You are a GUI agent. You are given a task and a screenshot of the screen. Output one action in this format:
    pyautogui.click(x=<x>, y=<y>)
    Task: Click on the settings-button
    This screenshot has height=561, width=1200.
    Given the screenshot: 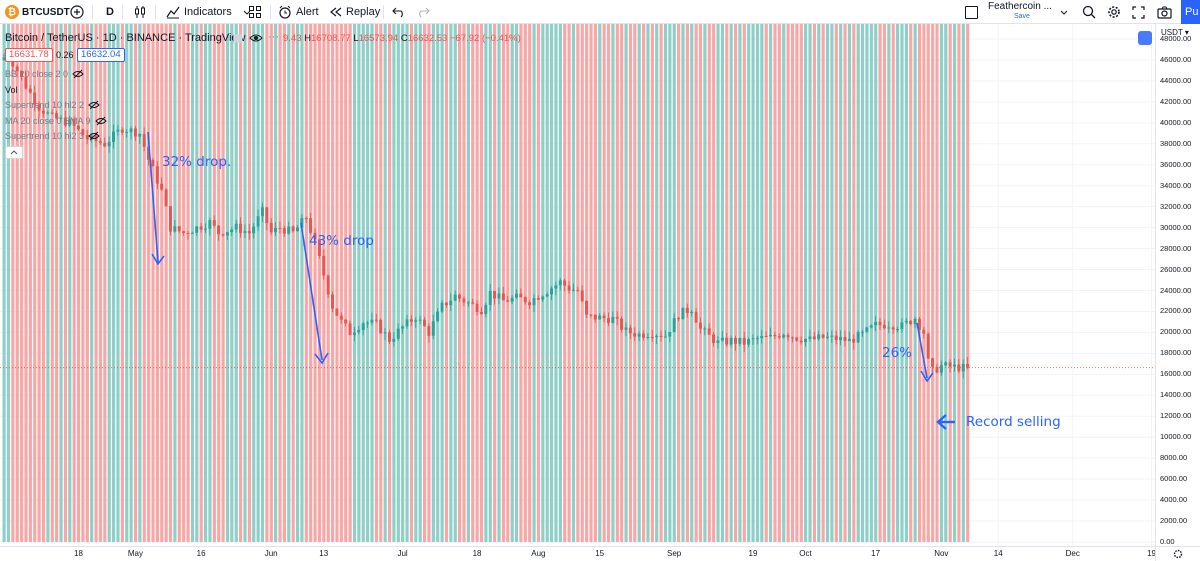 What is the action you would take?
    pyautogui.click(x=1114, y=12)
    